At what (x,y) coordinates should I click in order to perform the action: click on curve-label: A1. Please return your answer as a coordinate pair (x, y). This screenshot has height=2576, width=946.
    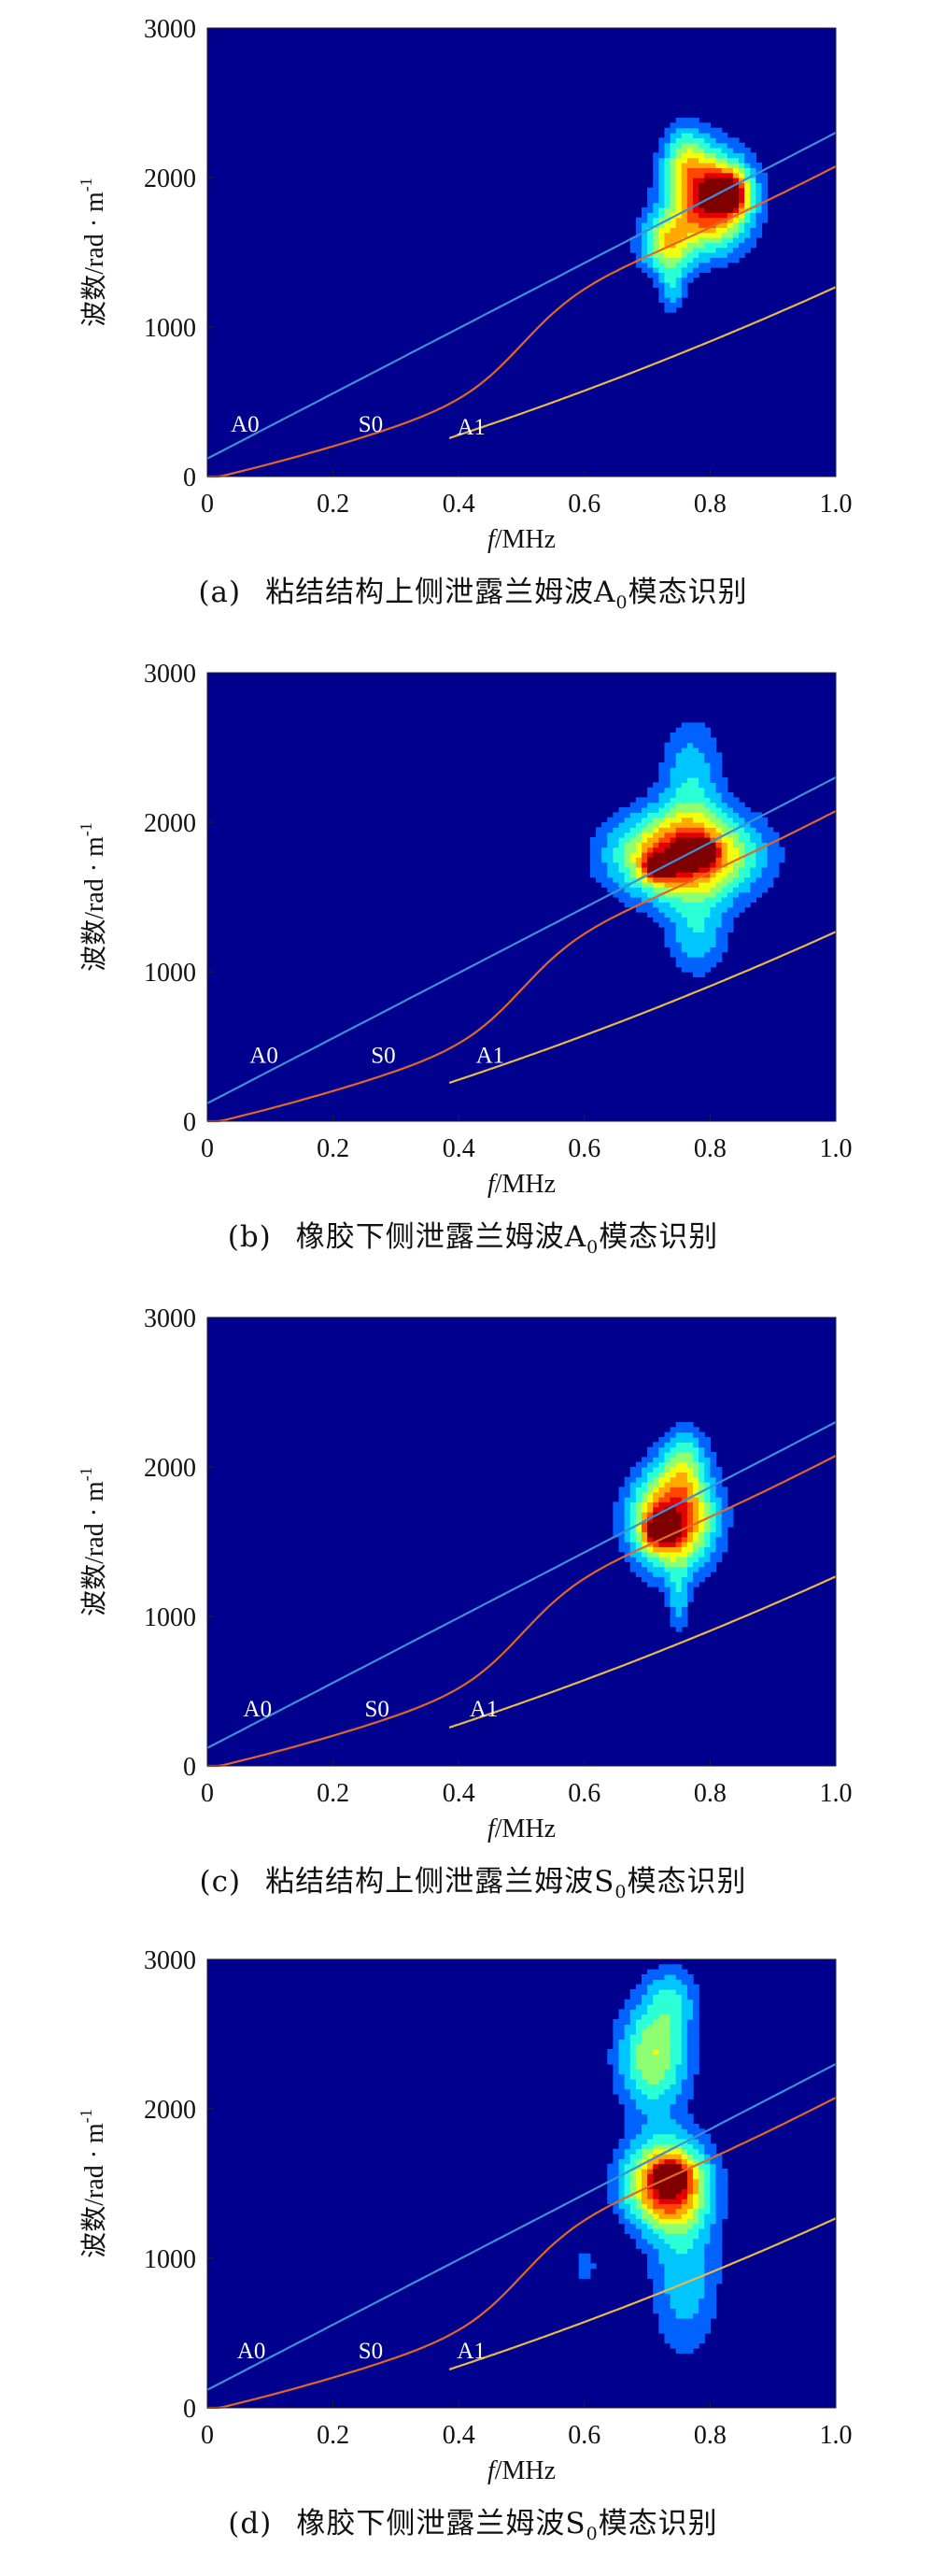
    Looking at the image, I should click on (490, 1056).